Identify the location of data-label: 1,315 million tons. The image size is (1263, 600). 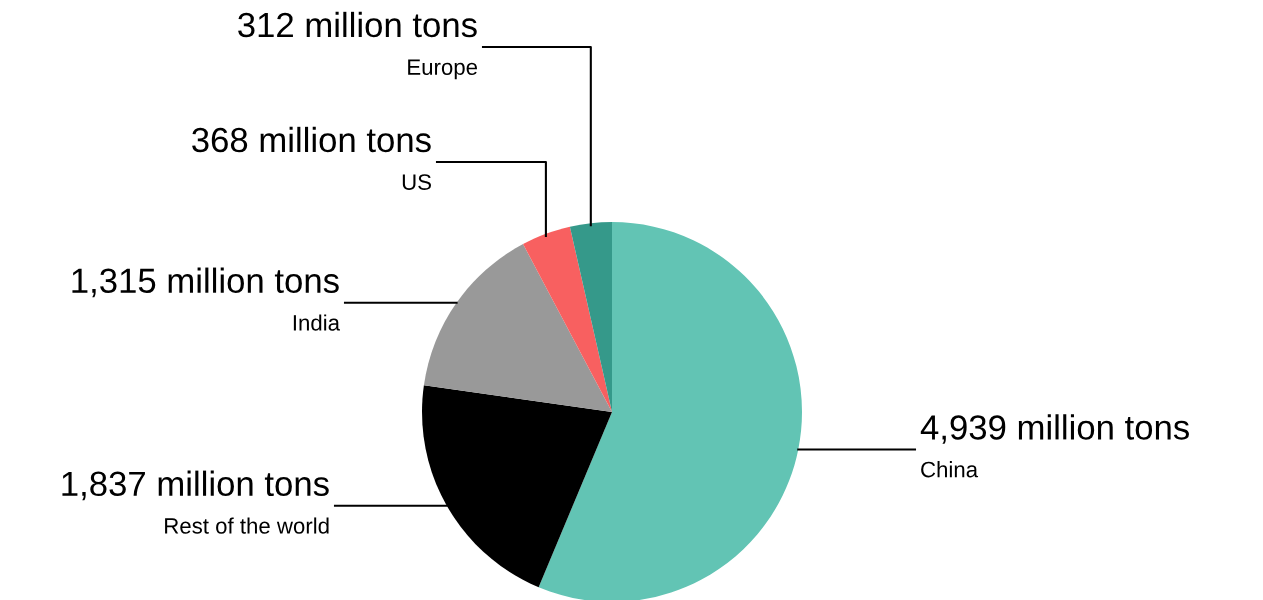
(205, 282).